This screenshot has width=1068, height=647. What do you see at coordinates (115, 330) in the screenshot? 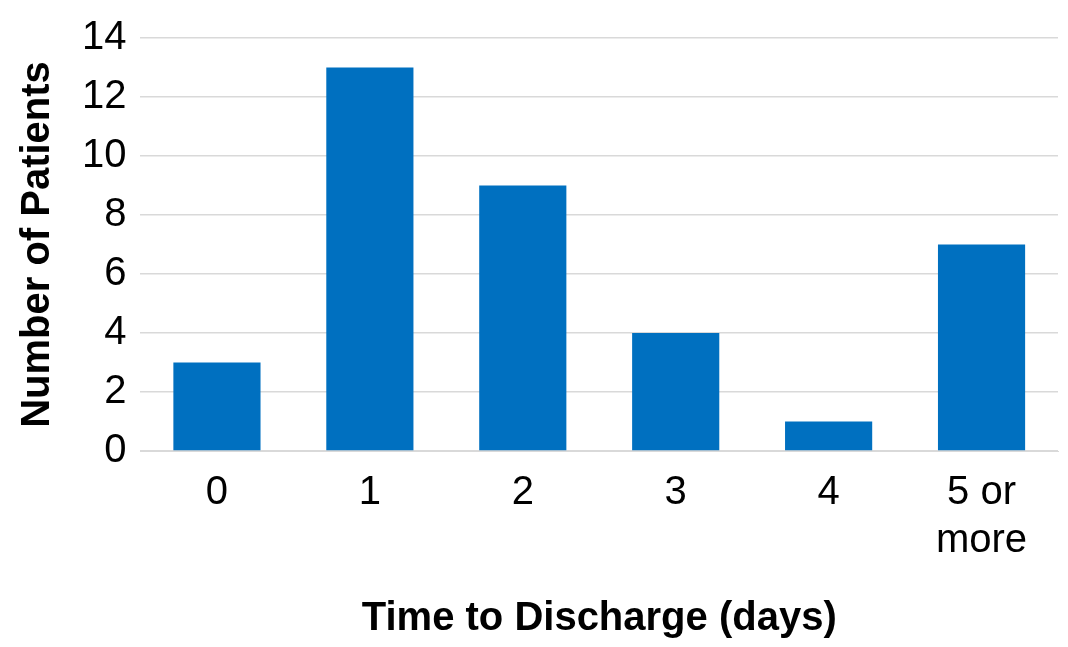
I see `y-tick-label: 4` at bounding box center [115, 330].